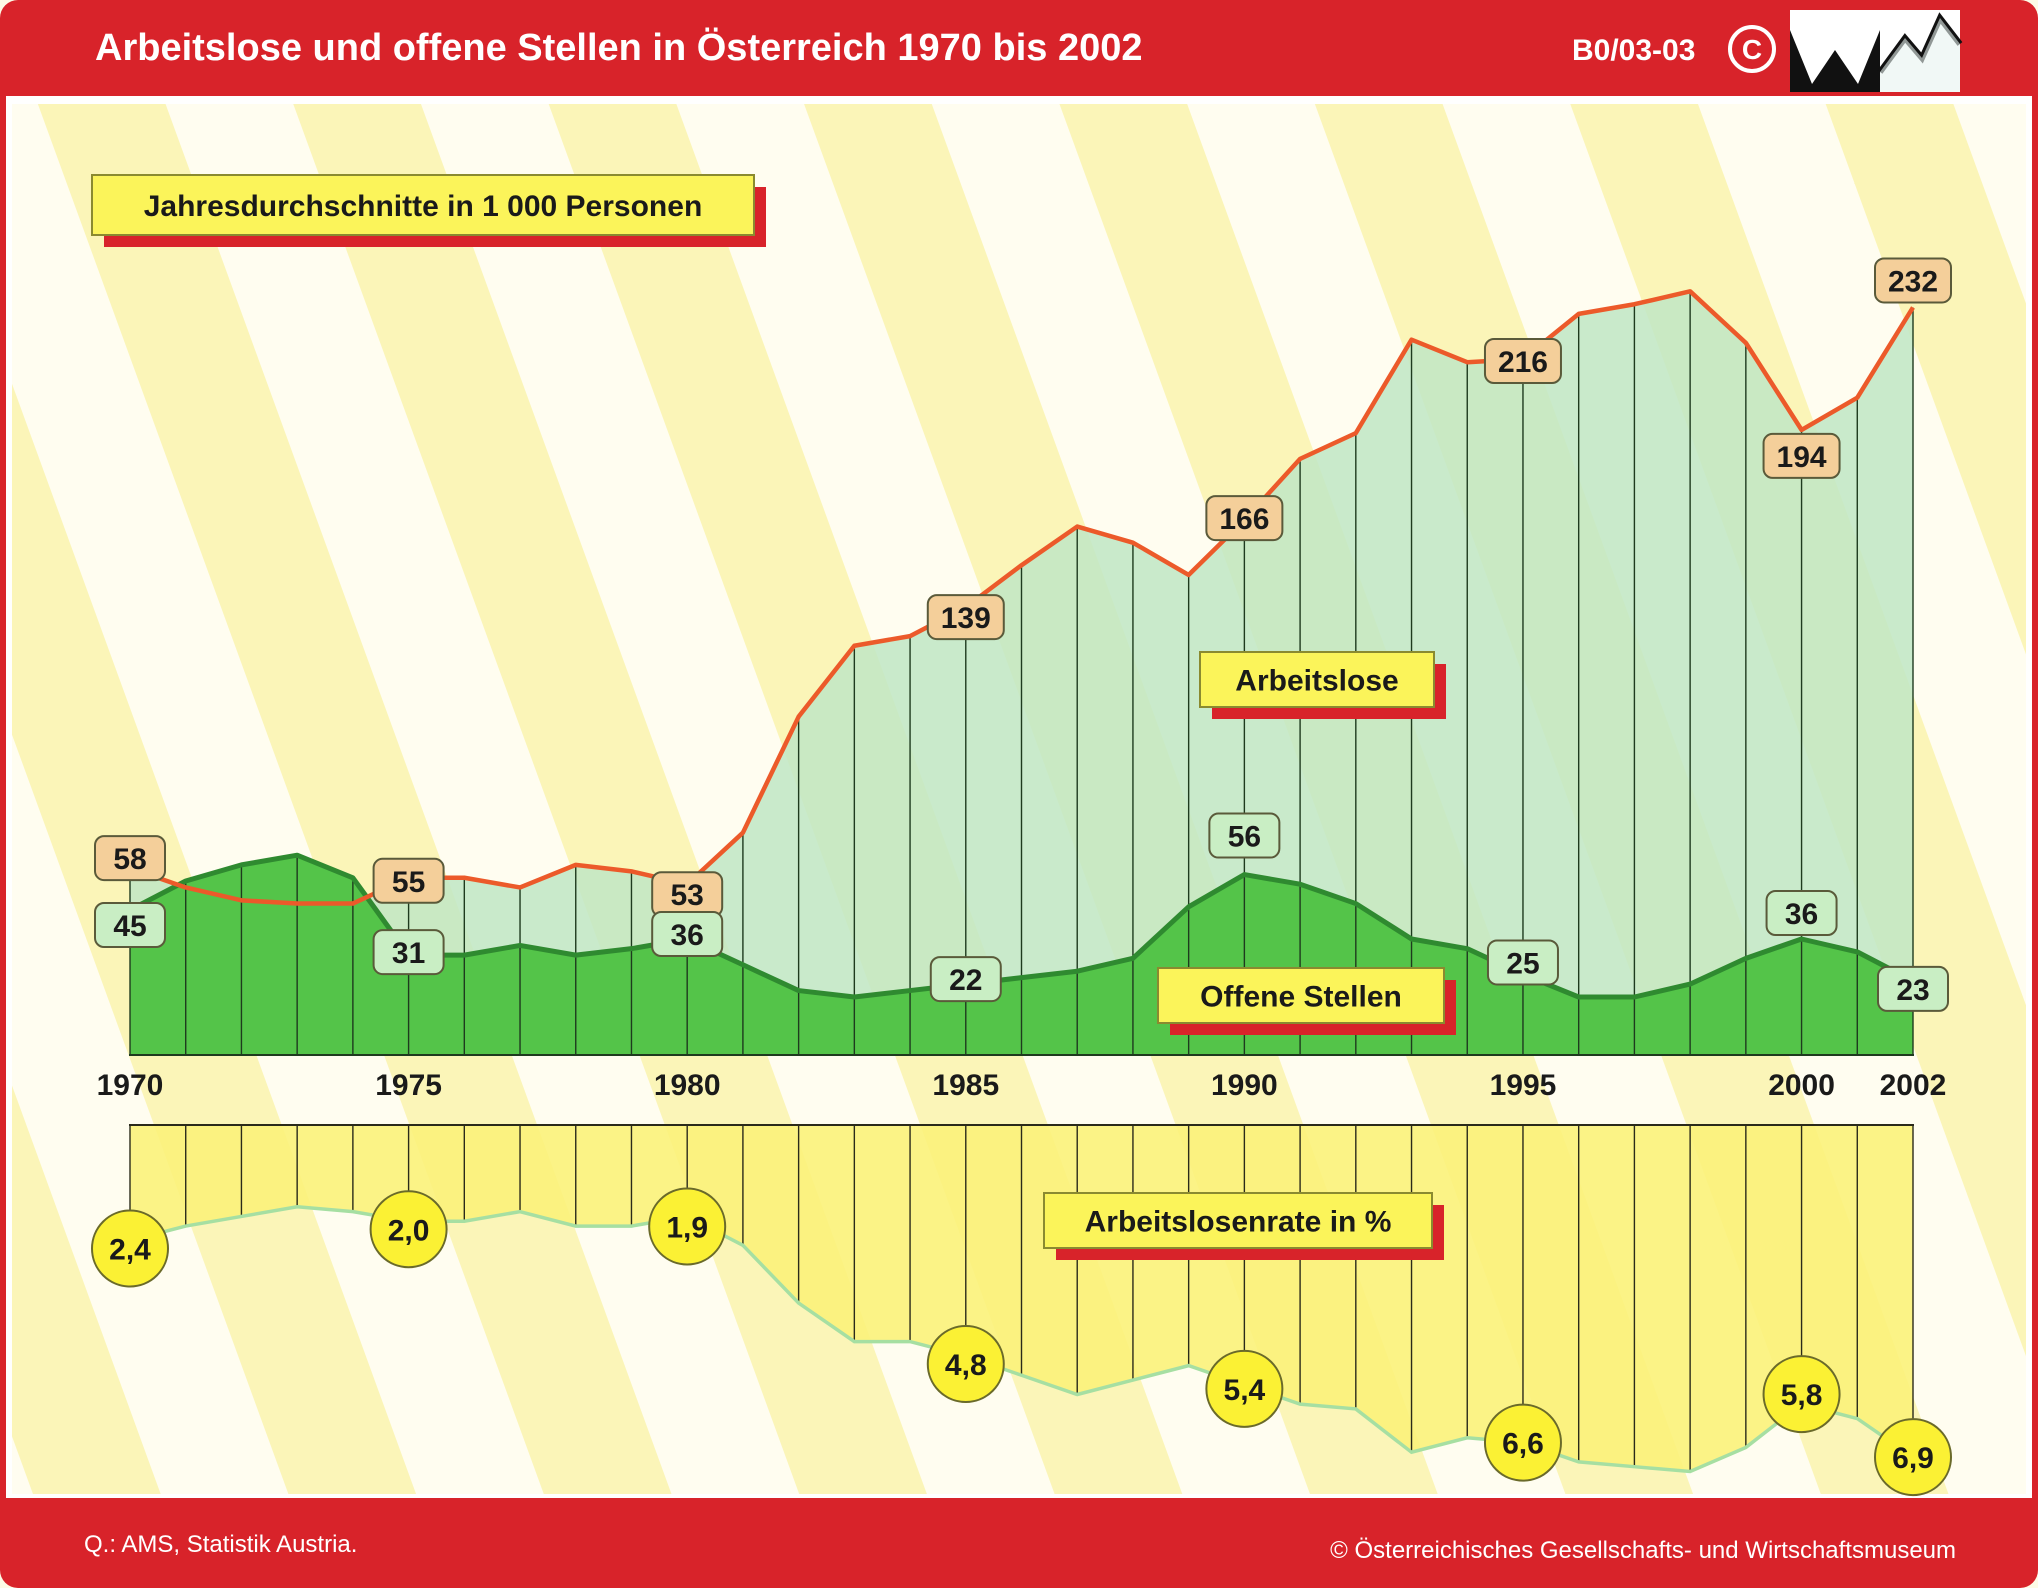 This screenshot has height=1588, width=2038. Describe the element at coordinates (687, 1085) in the screenshot. I see `x-tick-label: 1980` at that location.